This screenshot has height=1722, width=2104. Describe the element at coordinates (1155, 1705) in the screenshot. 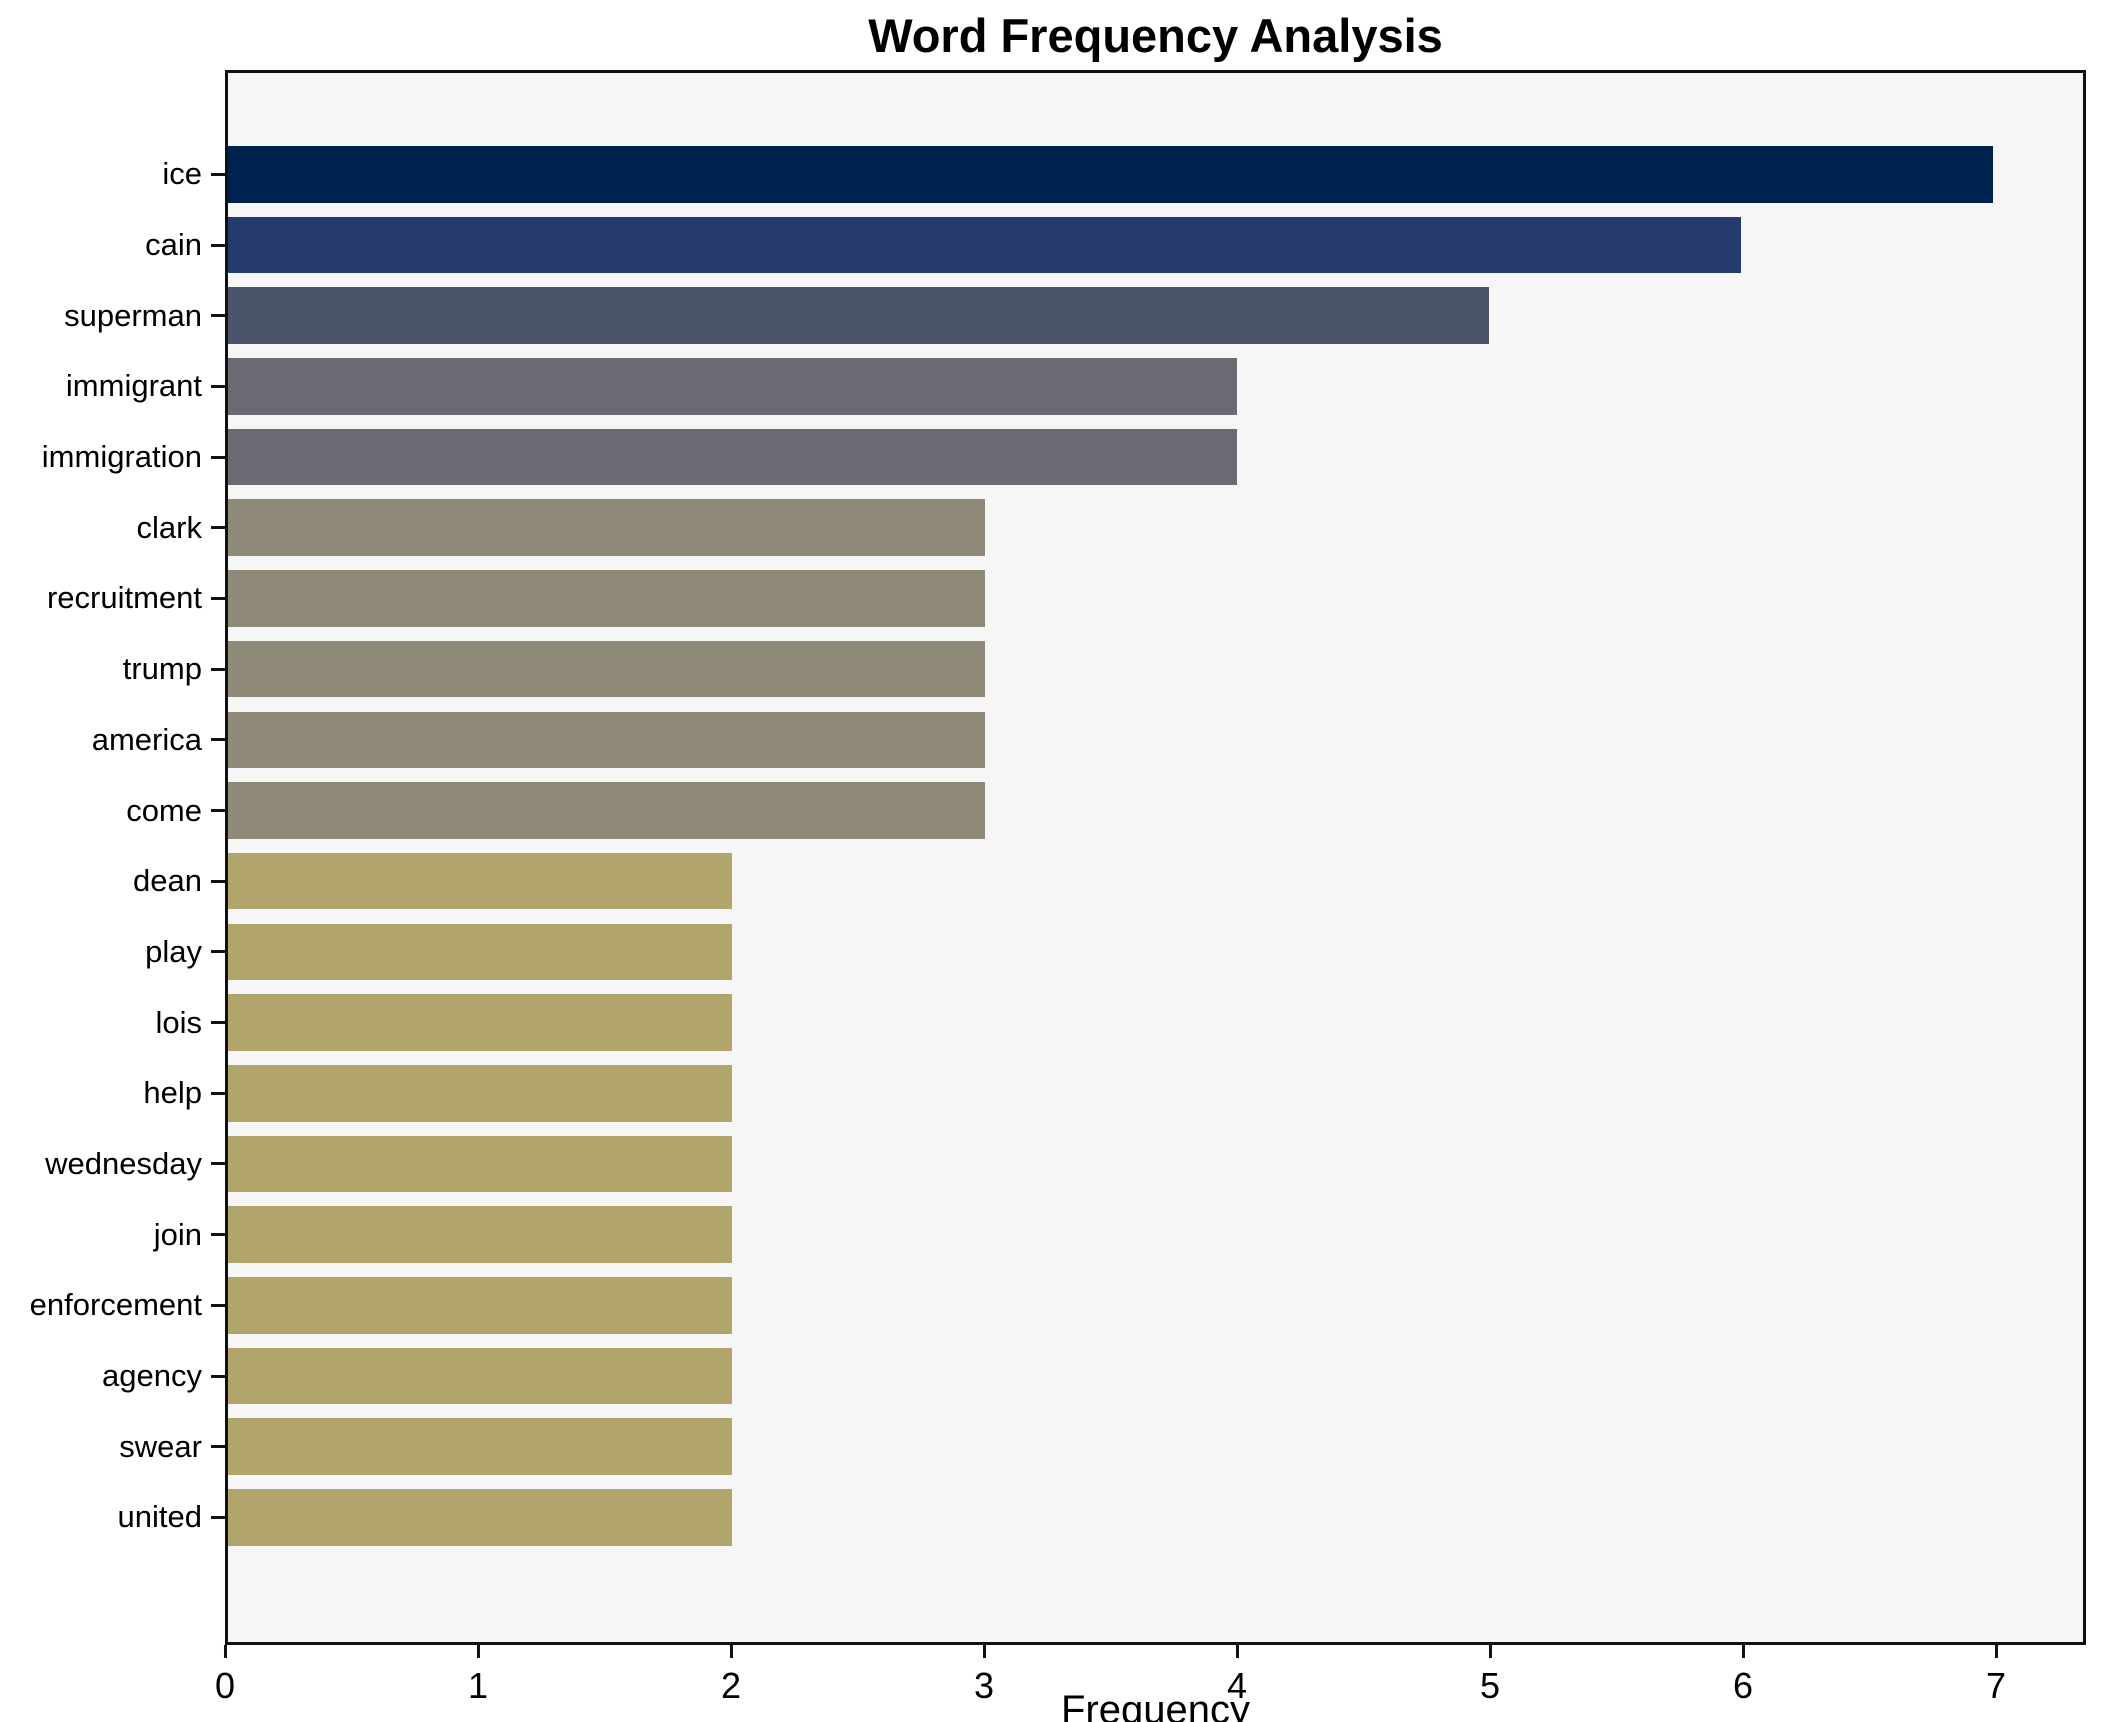

I see `x-axis-title: Frequency` at that location.